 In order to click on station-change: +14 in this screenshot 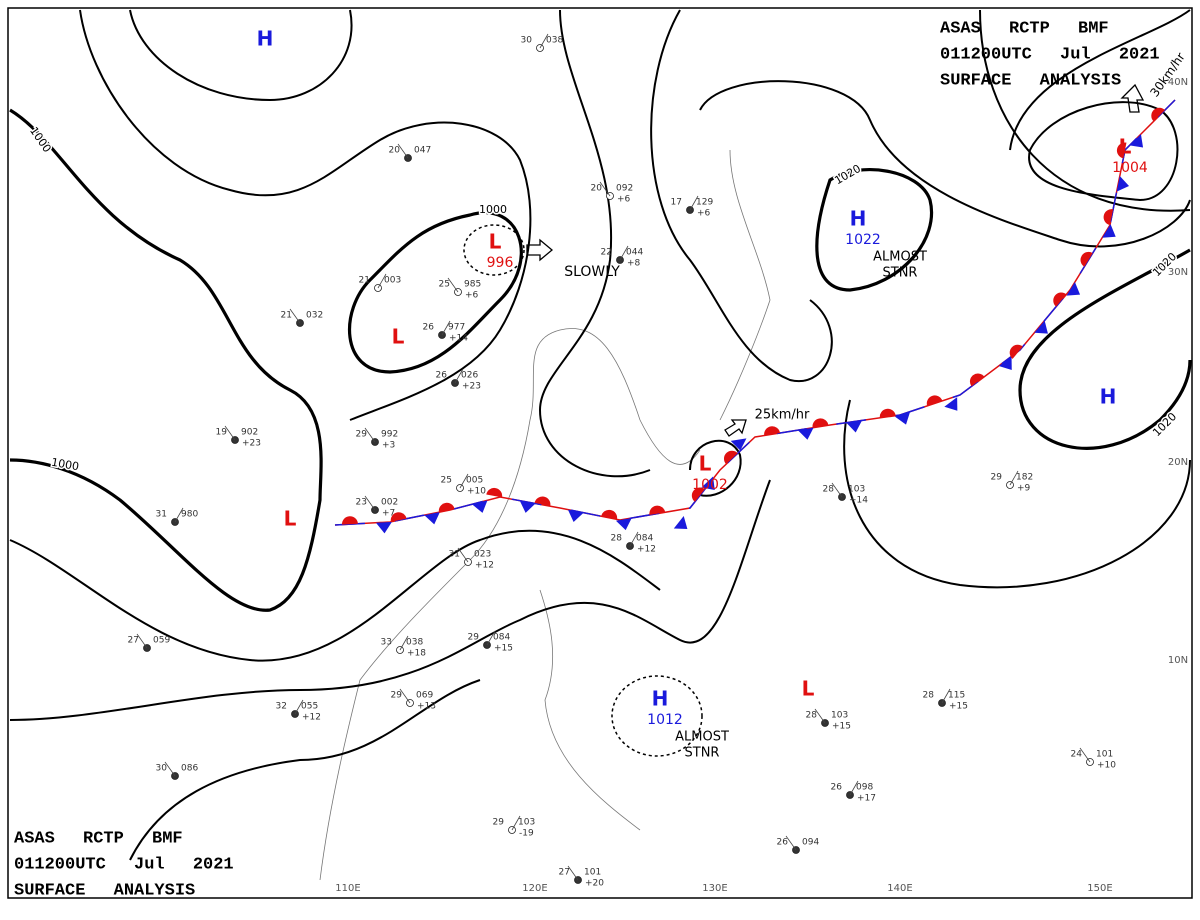, I will do `click(858, 501)`.